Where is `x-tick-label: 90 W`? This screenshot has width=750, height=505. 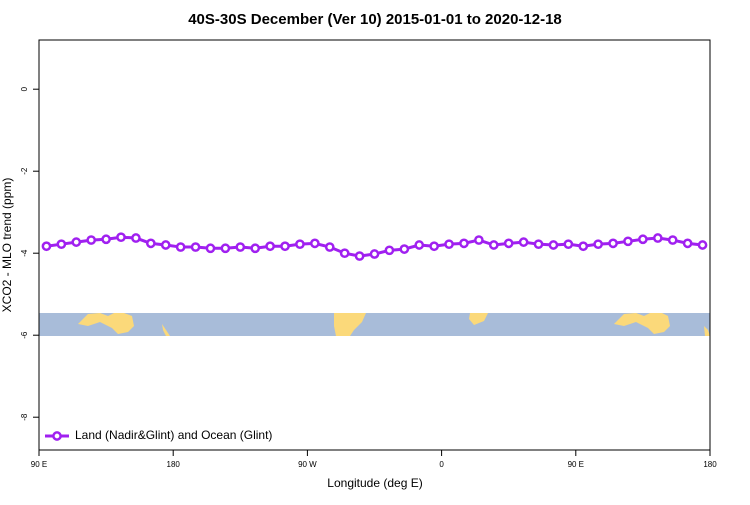 x-tick-label: 90 W is located at coordinates (307, 464).